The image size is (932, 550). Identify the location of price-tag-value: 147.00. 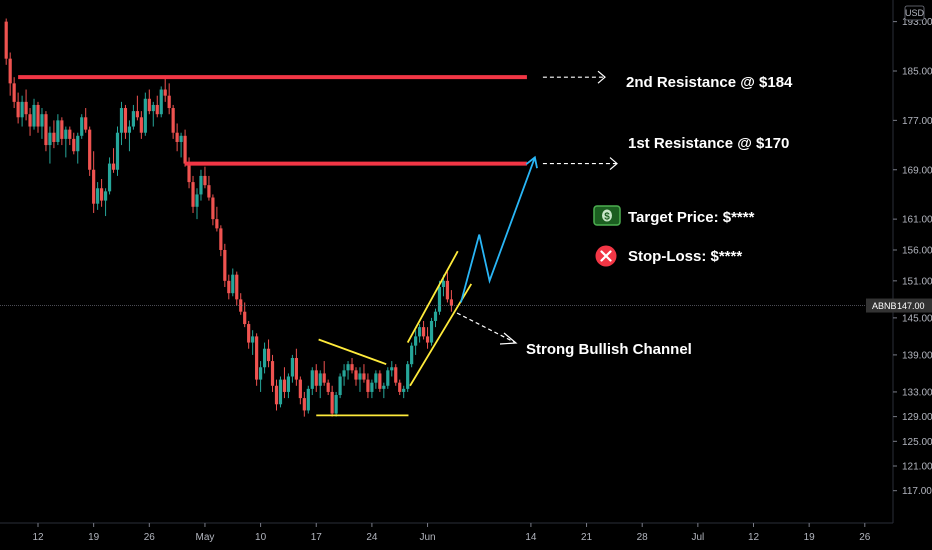
(911, 306).